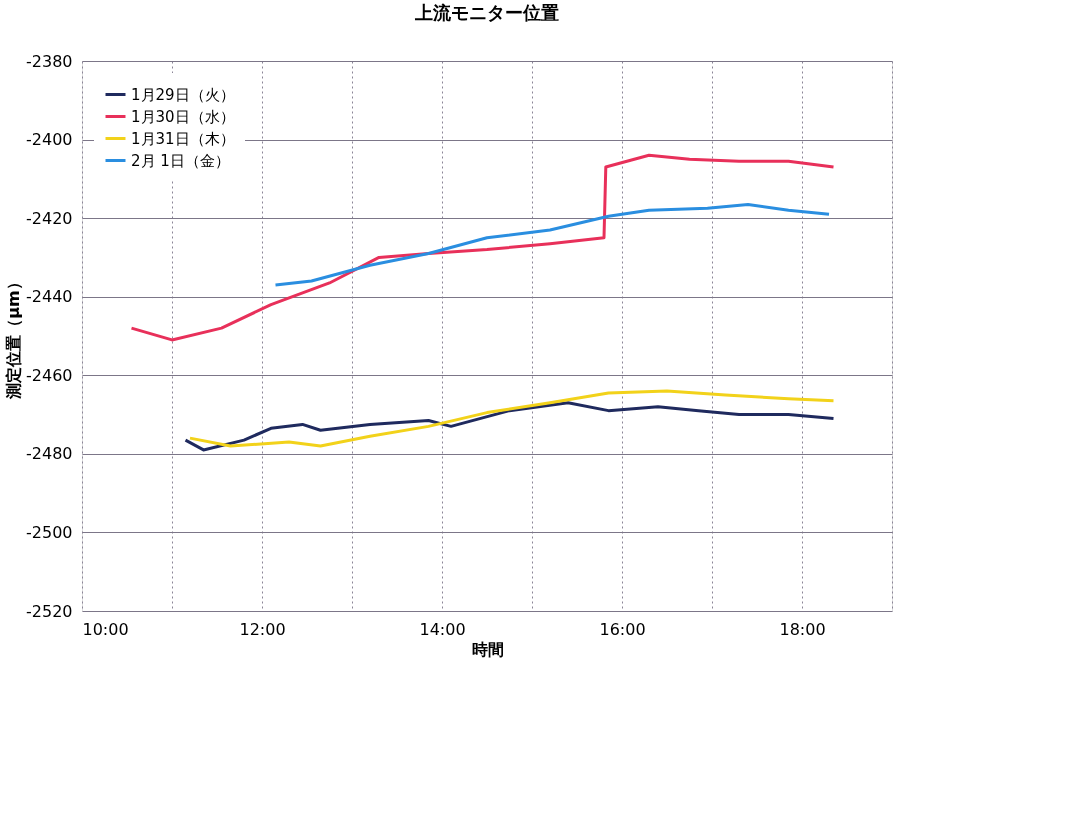 The height and width of the screenshot is (821, 1072). What do you see at coordinates (183, 116) in the screenshot?
I see `legend-label: 1月30日（水）` at bounding box center [183, 116].